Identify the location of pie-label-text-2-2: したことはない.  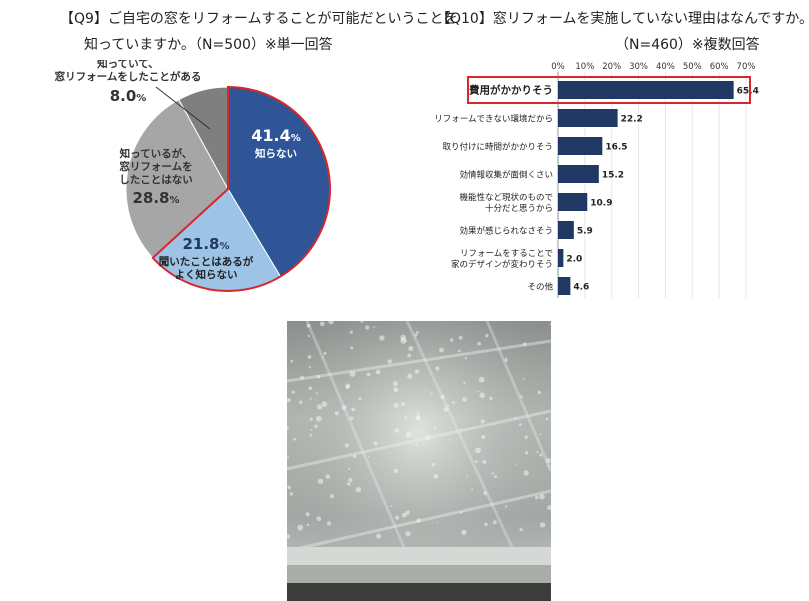
(156, 180).